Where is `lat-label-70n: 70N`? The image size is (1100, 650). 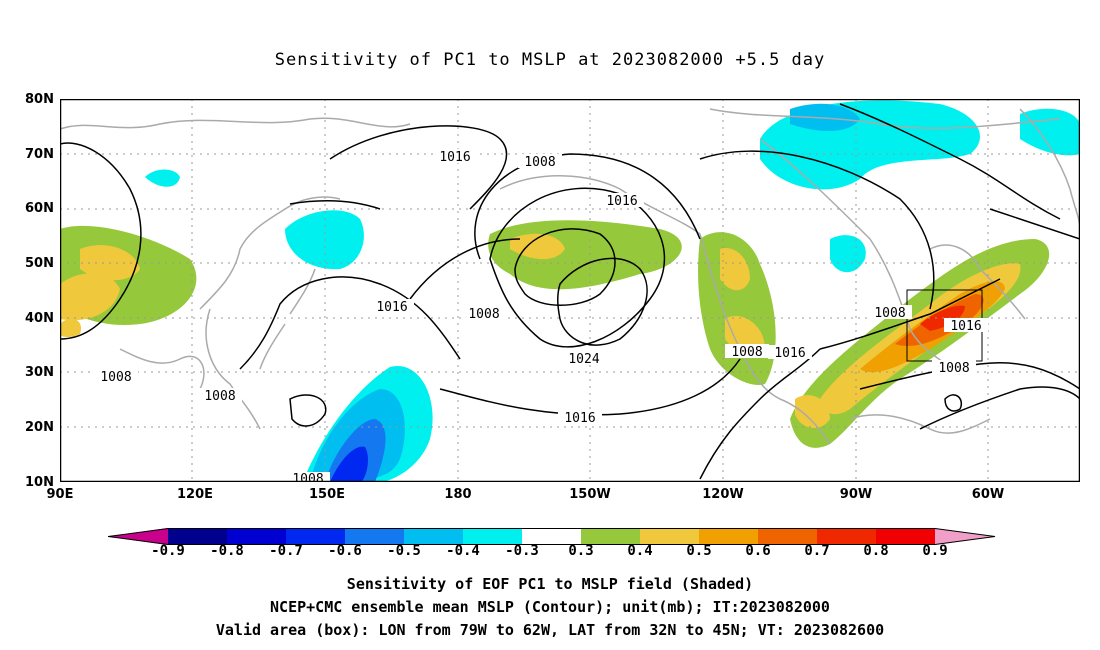 lat-label-70n: 70N is located at coordinates (39, 154).